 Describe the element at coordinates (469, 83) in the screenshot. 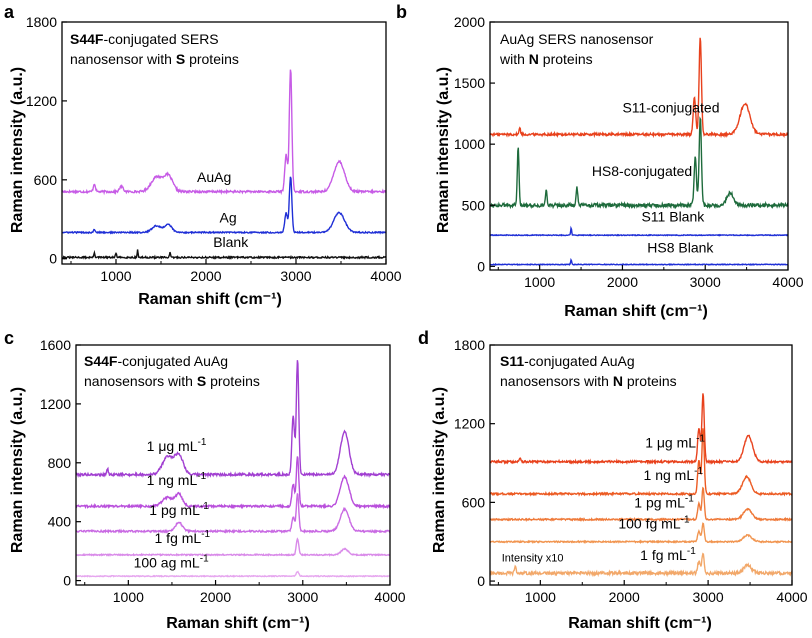

I see `y-tick-label: 1500` at that location.